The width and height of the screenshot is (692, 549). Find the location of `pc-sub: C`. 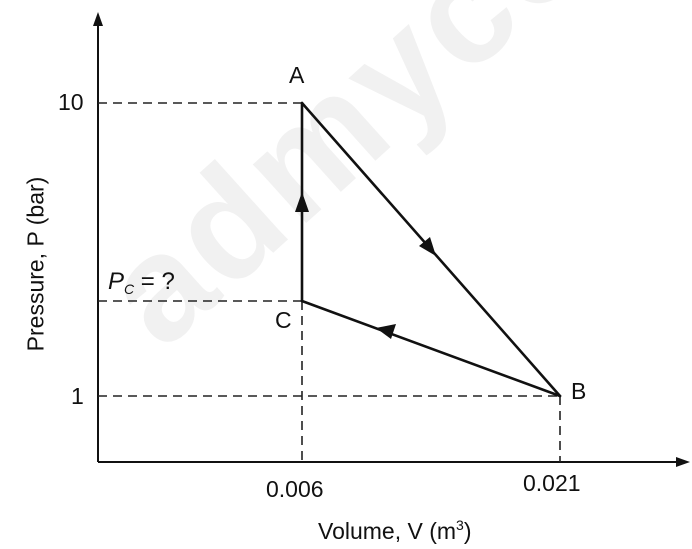

pc-sub: C is located at coordinates (129, 289).